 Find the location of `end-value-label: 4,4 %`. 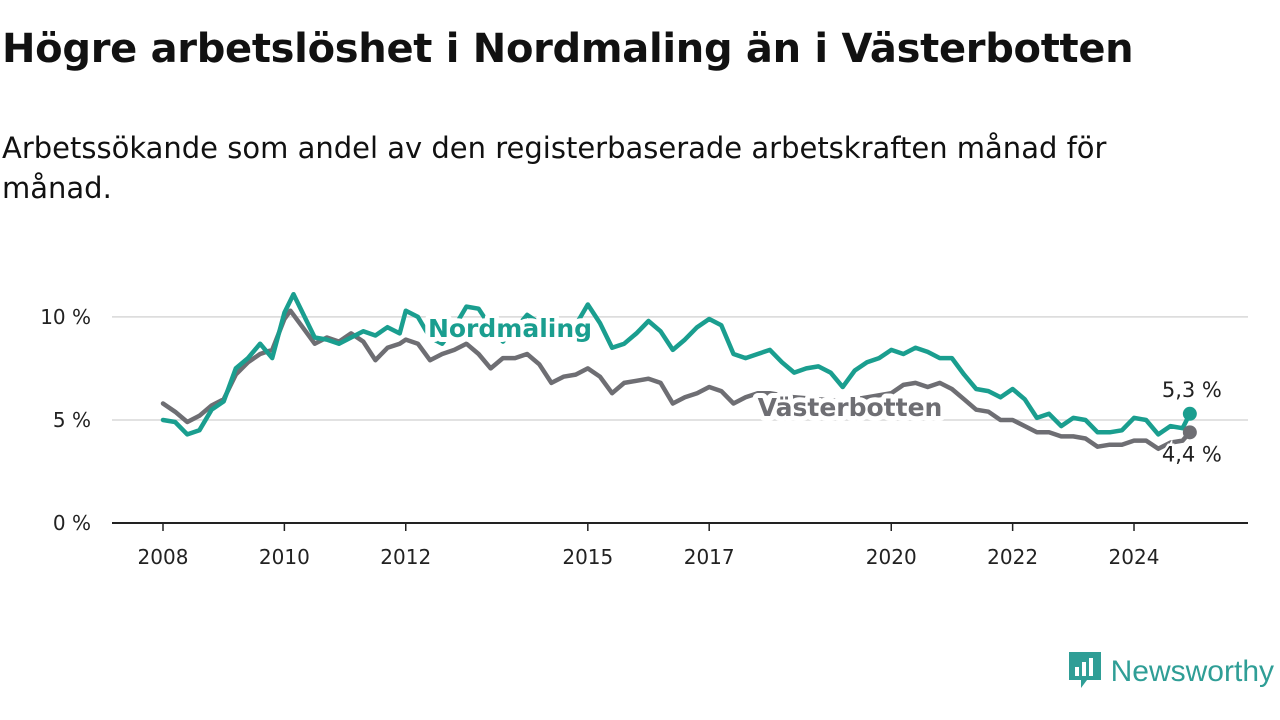

end-value-label: 4,4 % is located at coordinates (1192, 454).